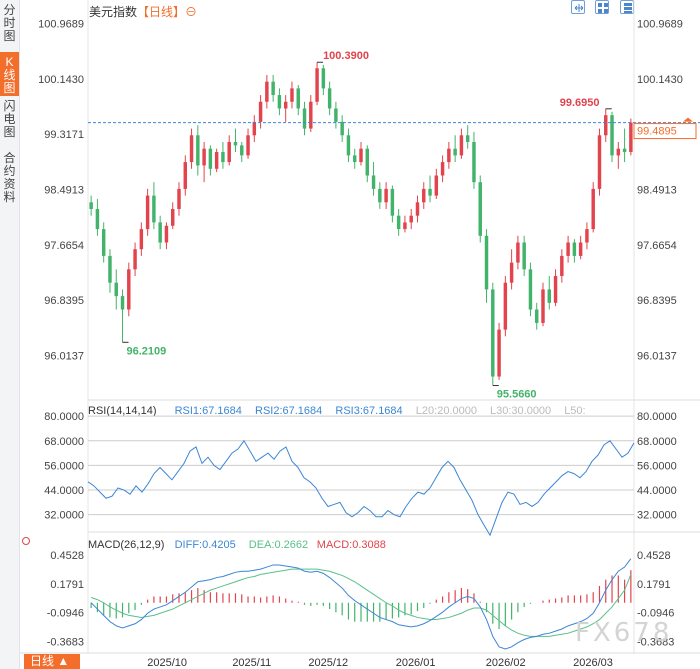 Image resolution: width=700 pixels, height=669 pixels. Describe the element at coordinates (657, 442) in the screenshot. I see `rsi-axis-tick-label: 68.0000` at that location.